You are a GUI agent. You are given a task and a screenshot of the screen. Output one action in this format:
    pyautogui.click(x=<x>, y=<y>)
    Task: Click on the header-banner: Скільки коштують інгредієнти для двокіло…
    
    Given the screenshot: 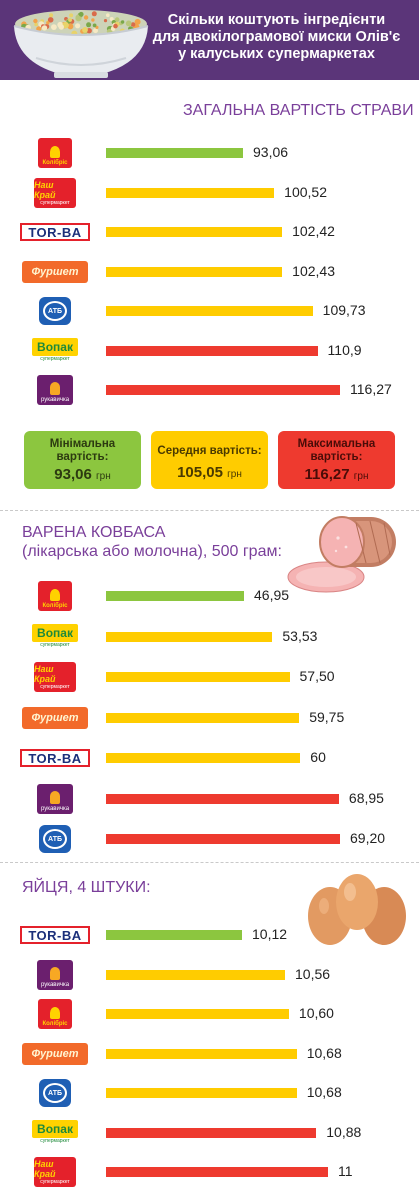 What is the action you would take?
    pyautogui.click(x=209, y=40)
    